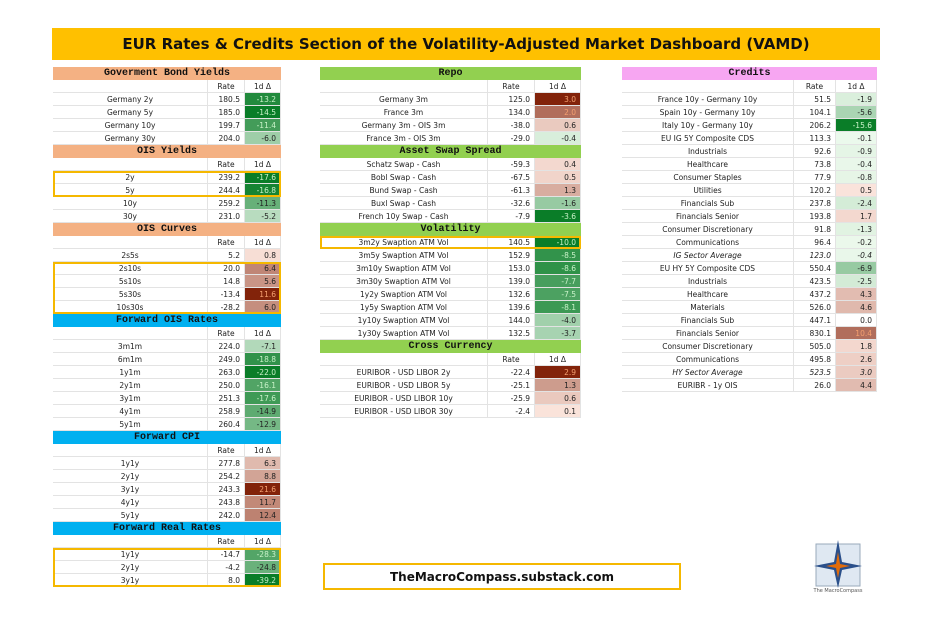 The height and width of the screenshot is (641, 938). What do you see at coordinates (130, 307) in the screenshot?
I see `row-label: 10s30s` at bounding box center [130, 307].